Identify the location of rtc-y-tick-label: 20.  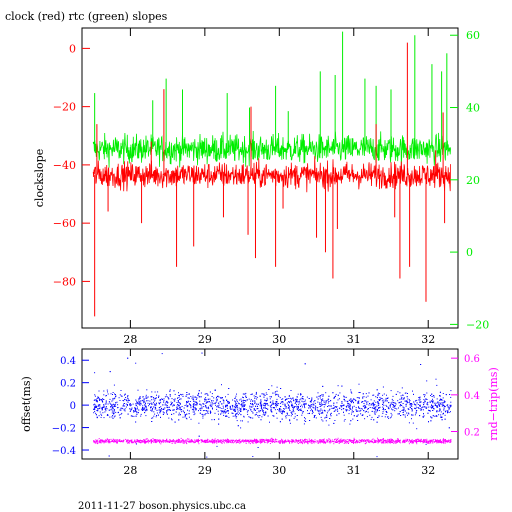
(473, 180).